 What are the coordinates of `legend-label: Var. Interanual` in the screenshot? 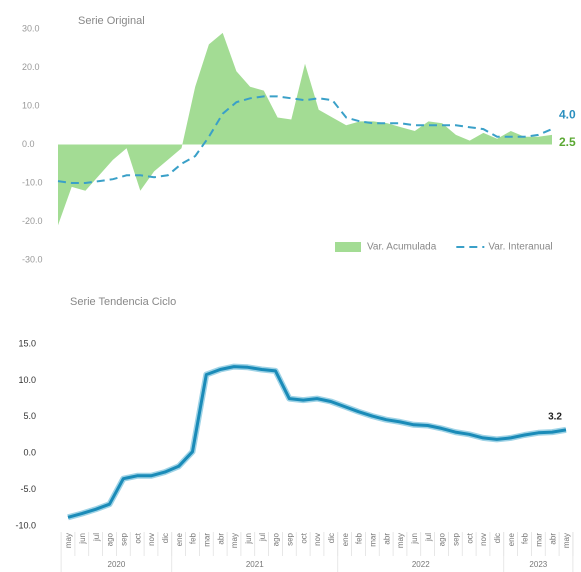 It's located at (520, 247).